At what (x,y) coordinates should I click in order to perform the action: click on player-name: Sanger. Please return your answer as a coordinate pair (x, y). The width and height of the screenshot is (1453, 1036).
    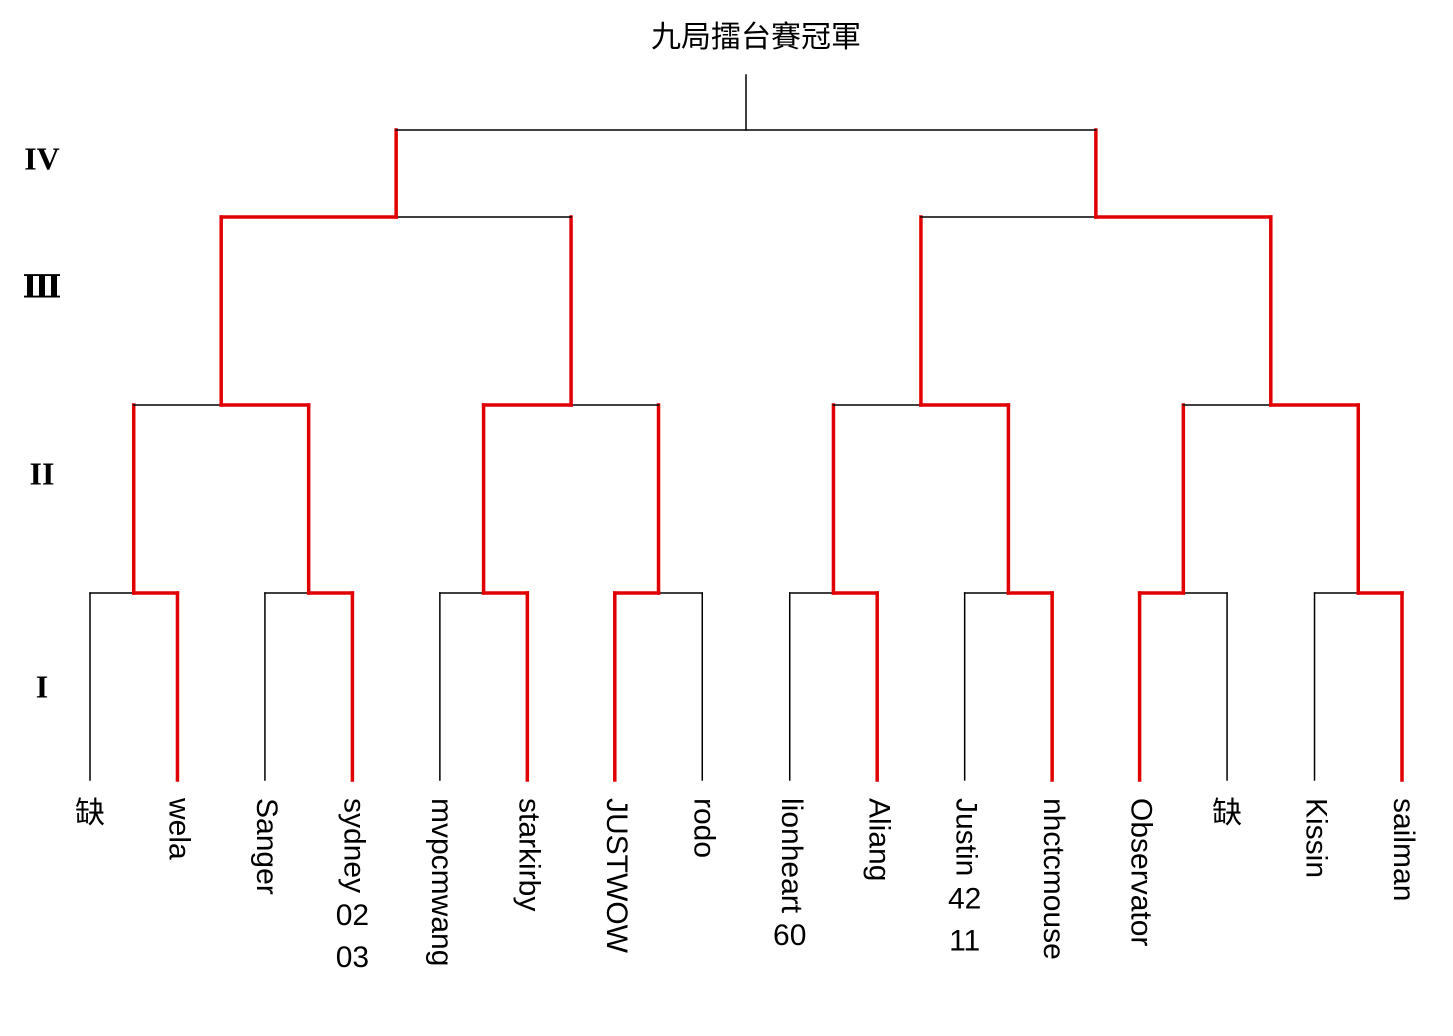
    Looking at the image, I should click on (266, 846).